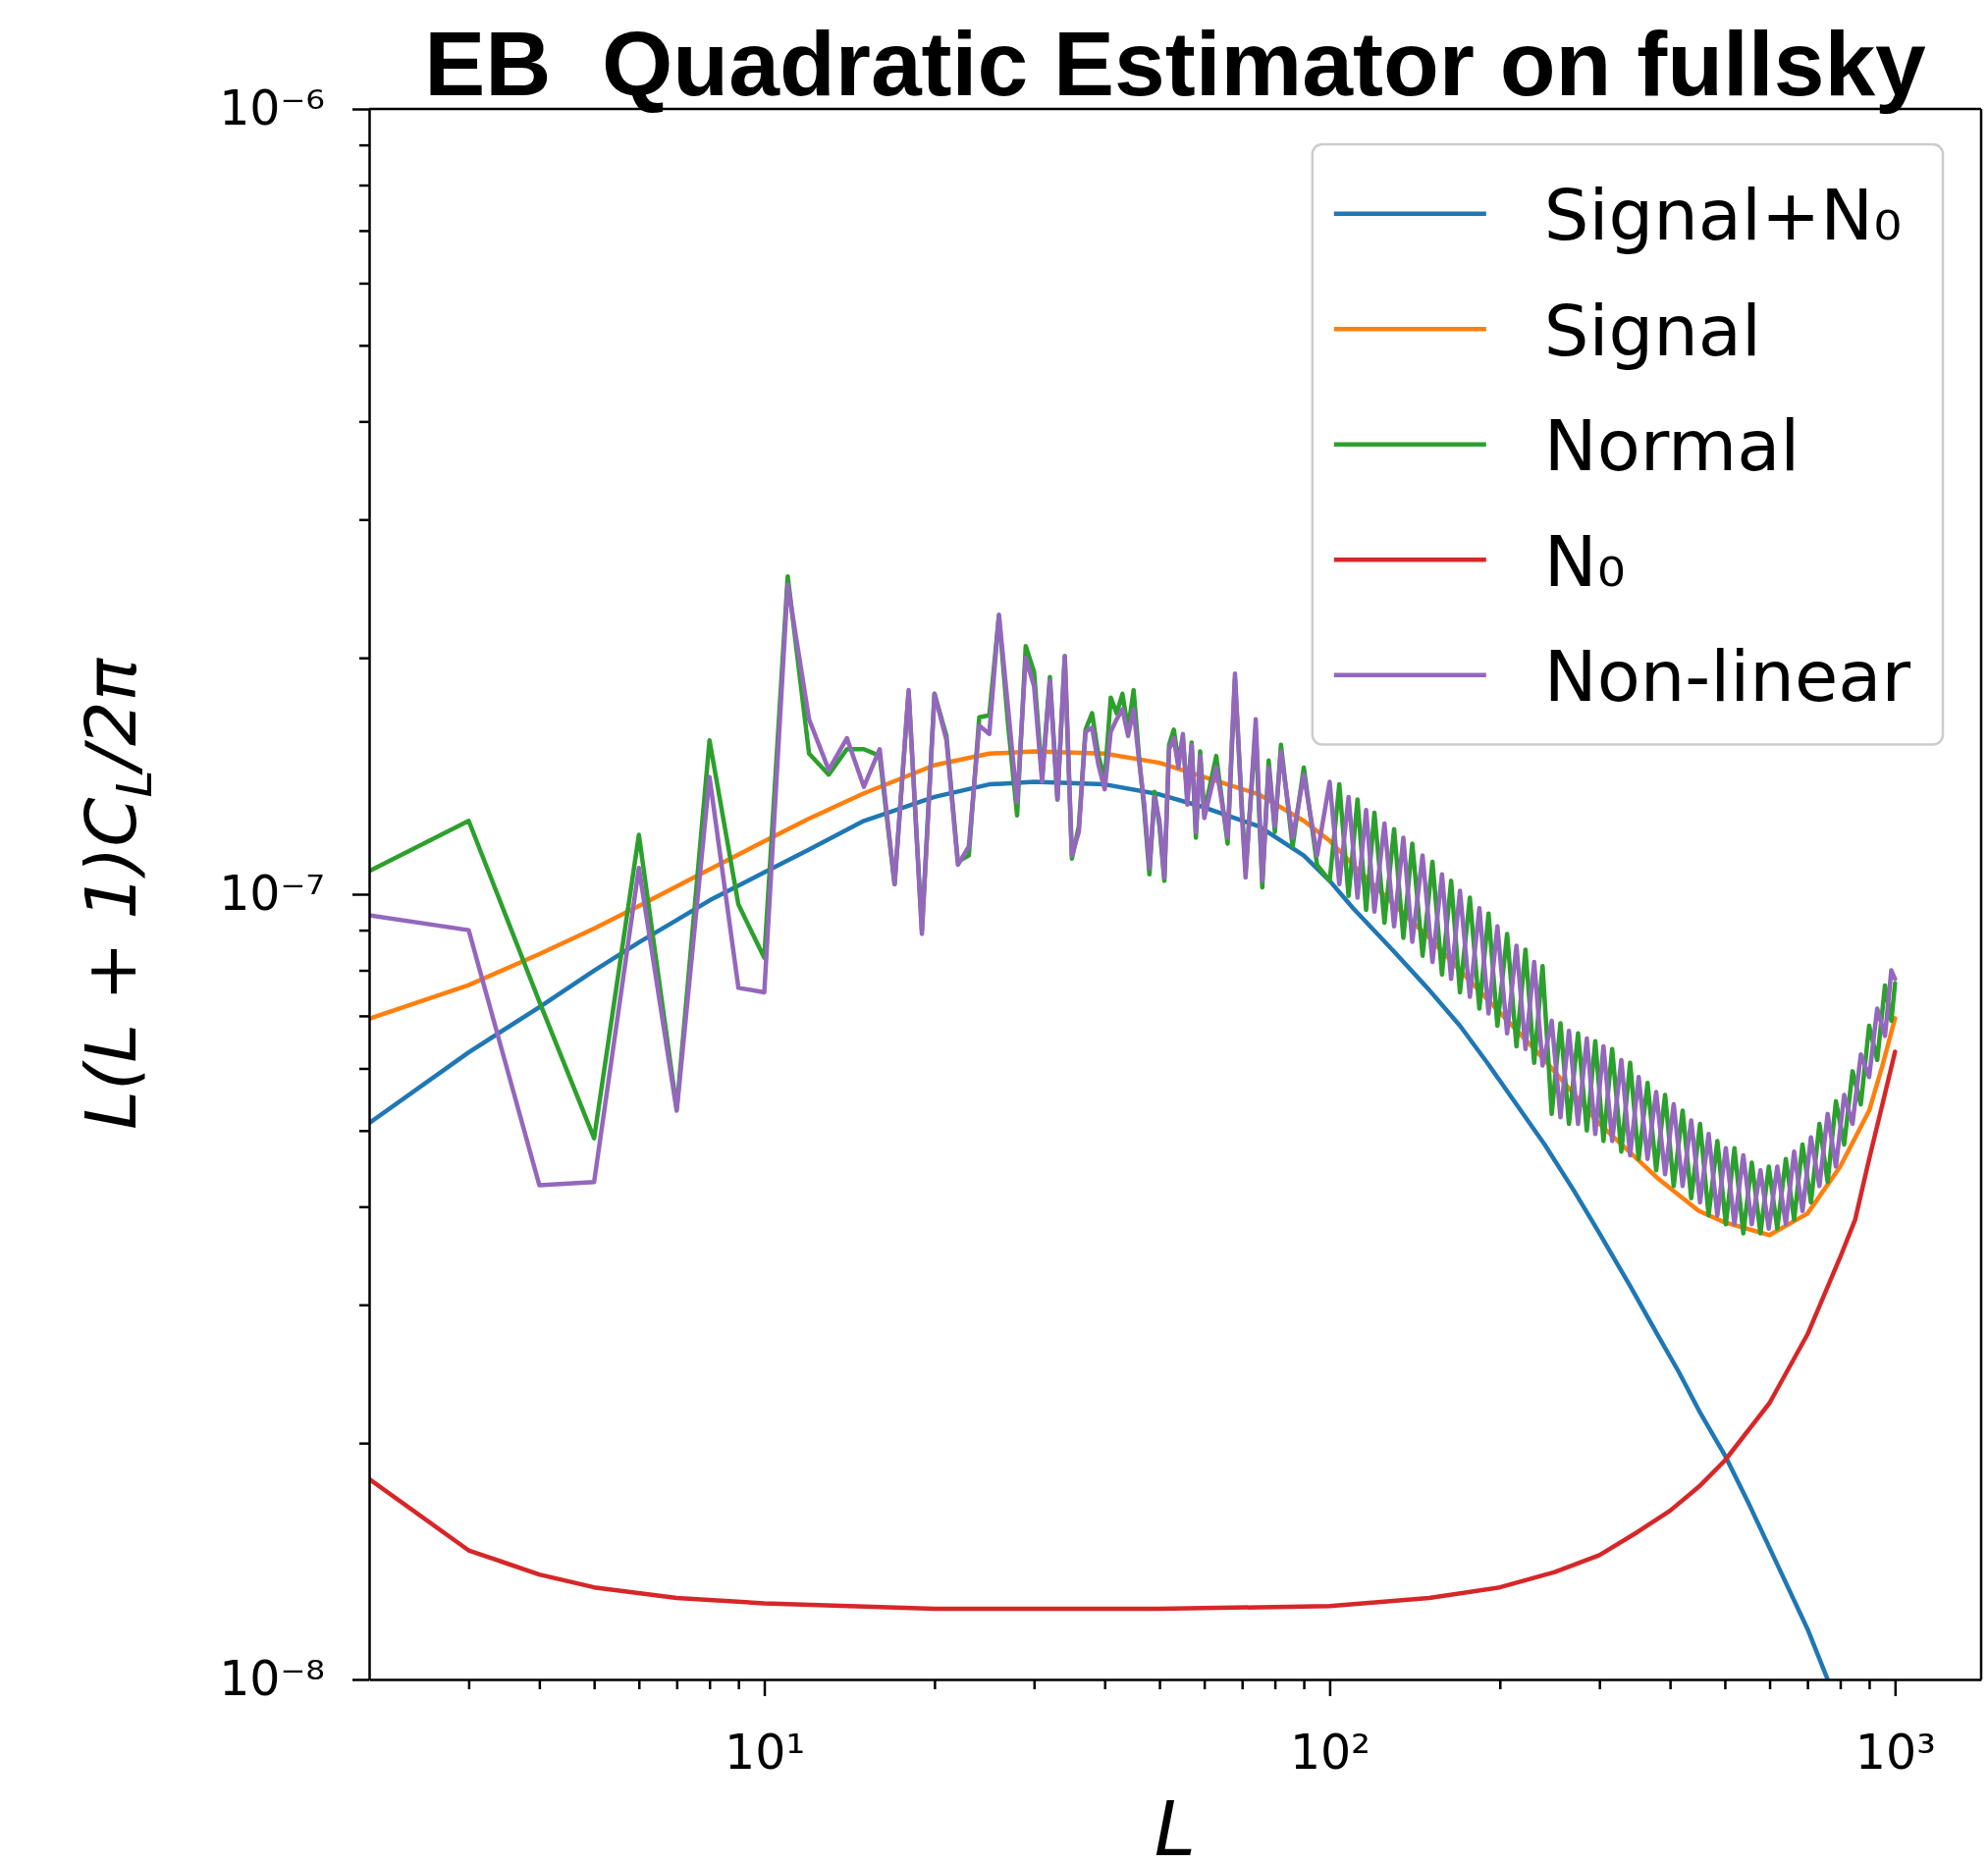  Describe the element at coordinates (1329, 1753) in the screenshot. I see `x-tick-label: 10²` at that location.